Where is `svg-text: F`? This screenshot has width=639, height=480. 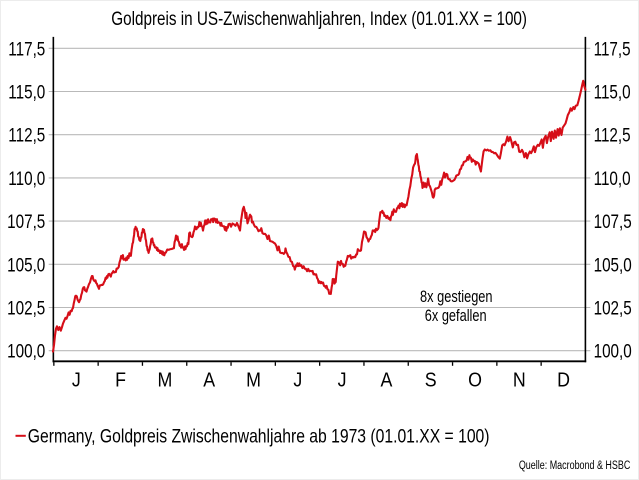 svg-text: F is located at coordinates (120, 380).